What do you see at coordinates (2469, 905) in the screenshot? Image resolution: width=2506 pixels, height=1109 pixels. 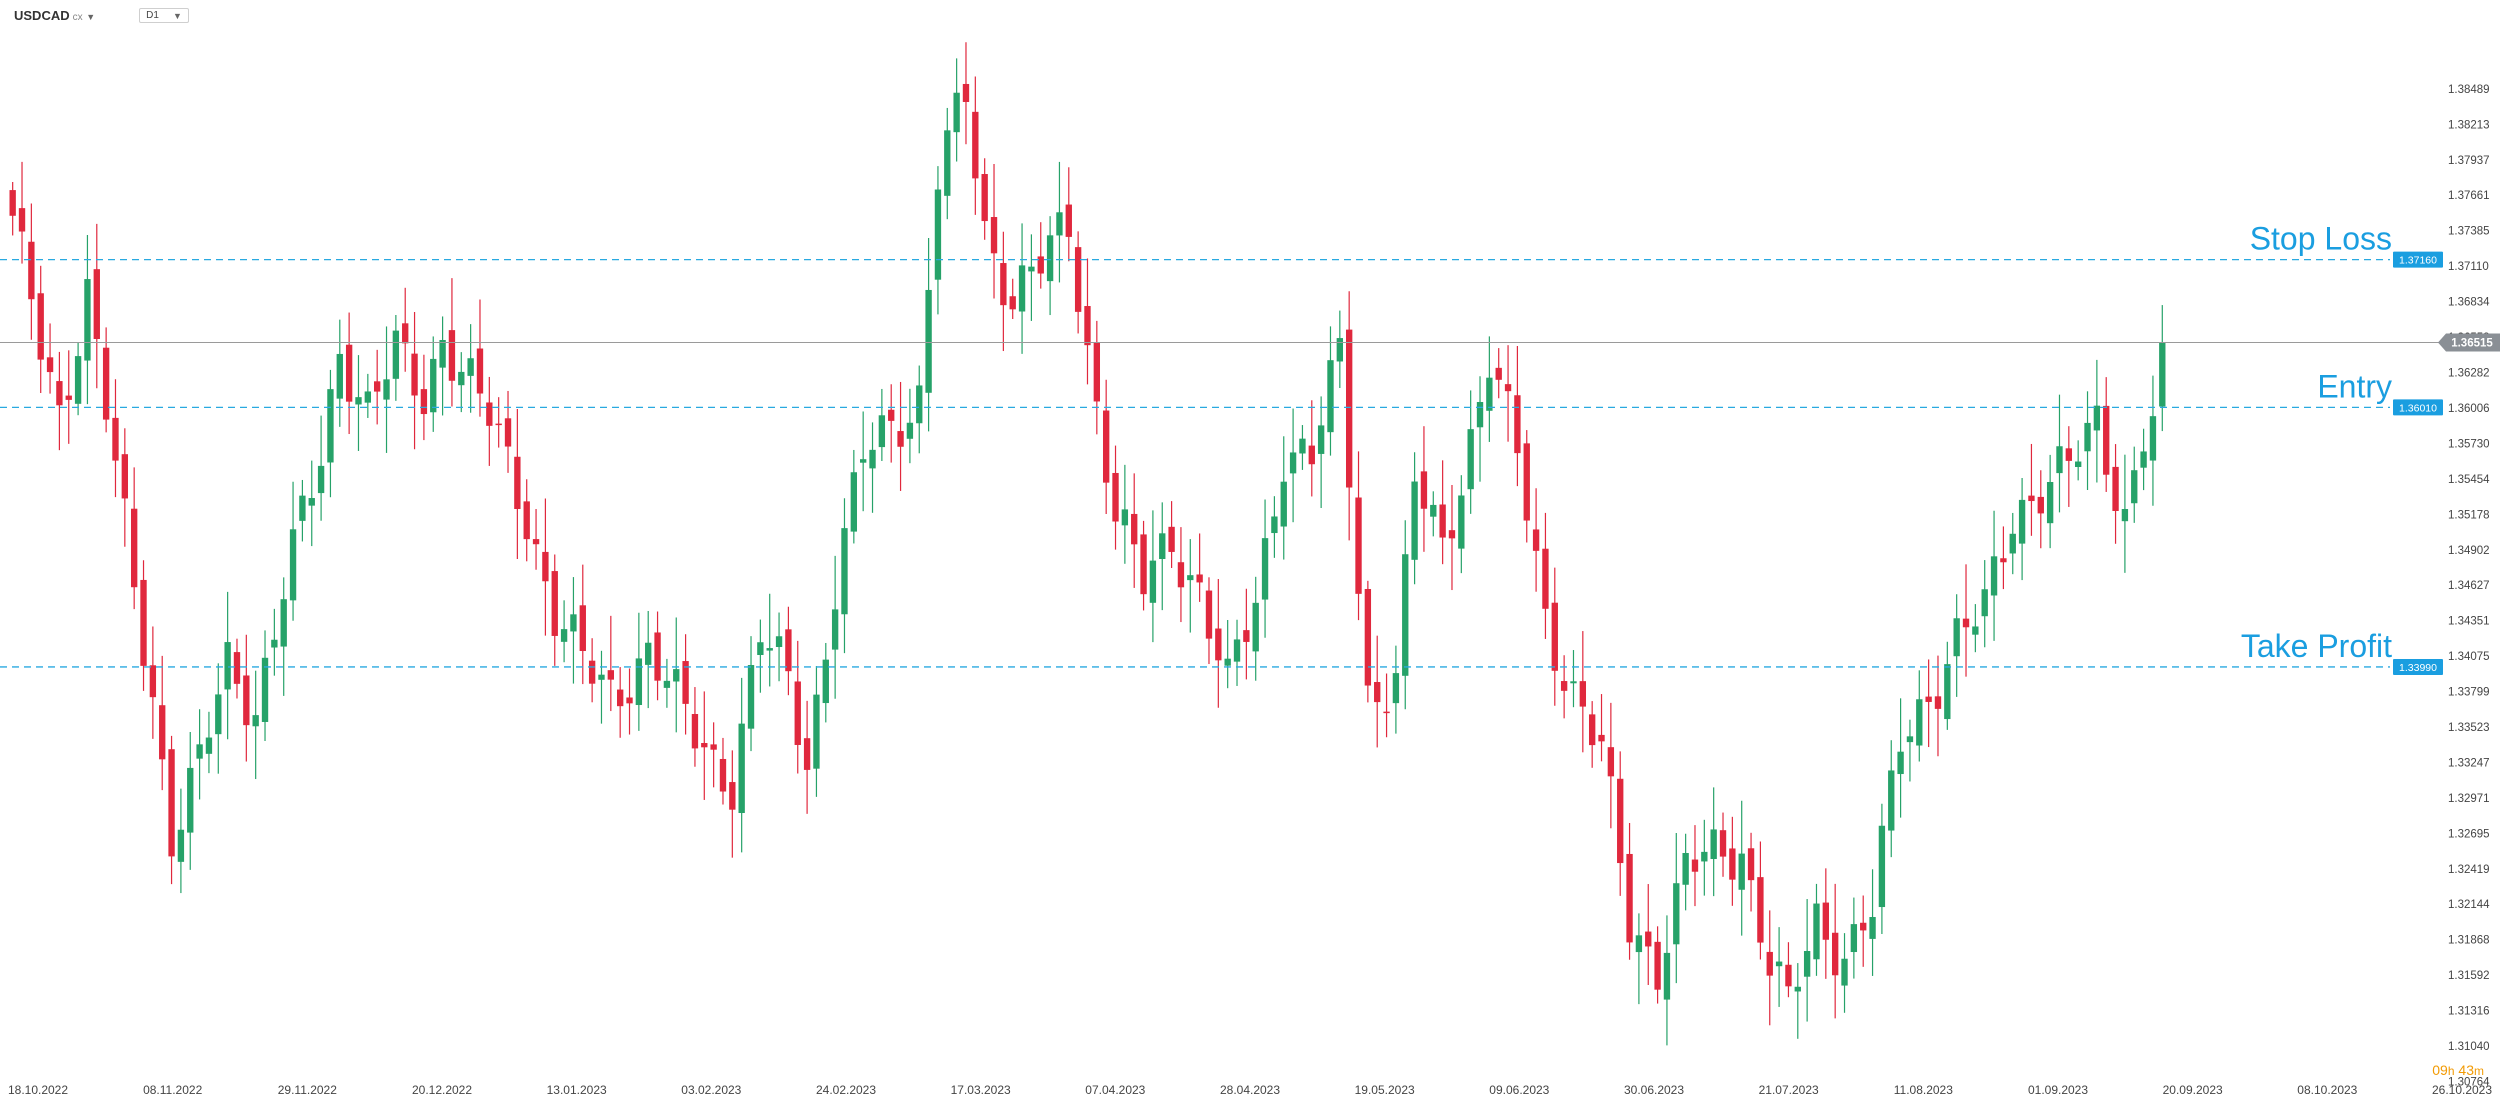 I see `y-tick-label: 1.32144` at bounding box center [2469, 905].